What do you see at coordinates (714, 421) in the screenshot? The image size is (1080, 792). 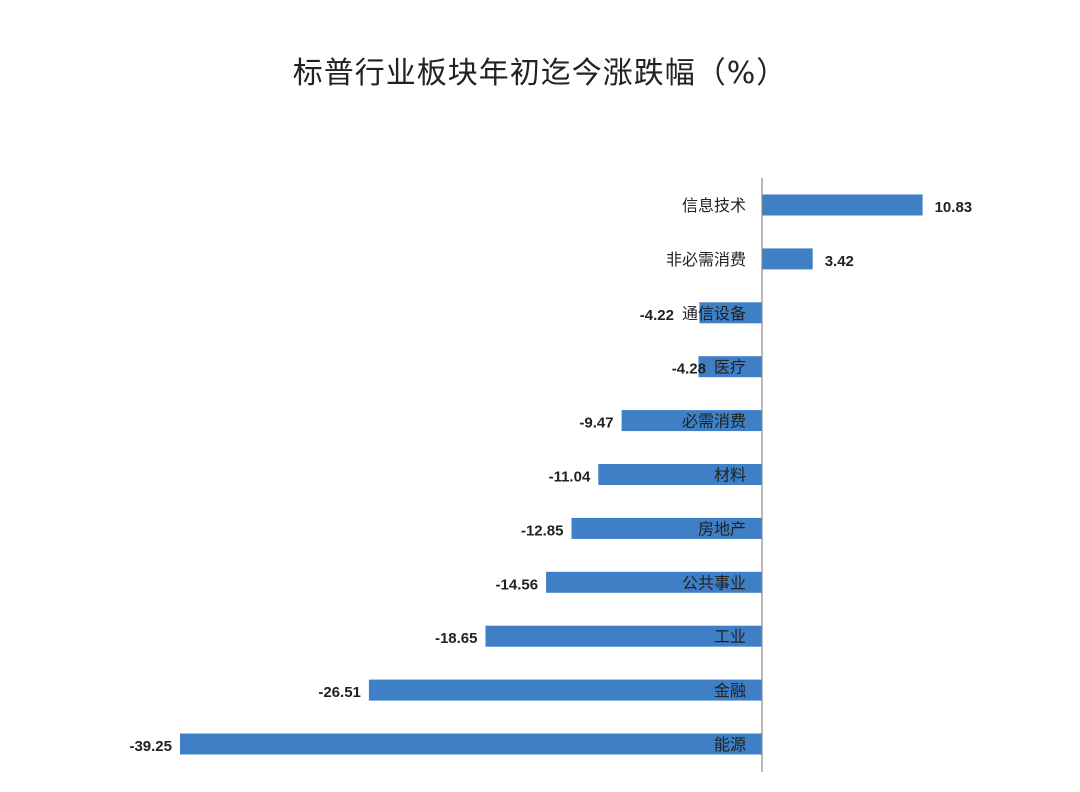 I see `category-label: 必需消费` at bounding box center [714, 421].